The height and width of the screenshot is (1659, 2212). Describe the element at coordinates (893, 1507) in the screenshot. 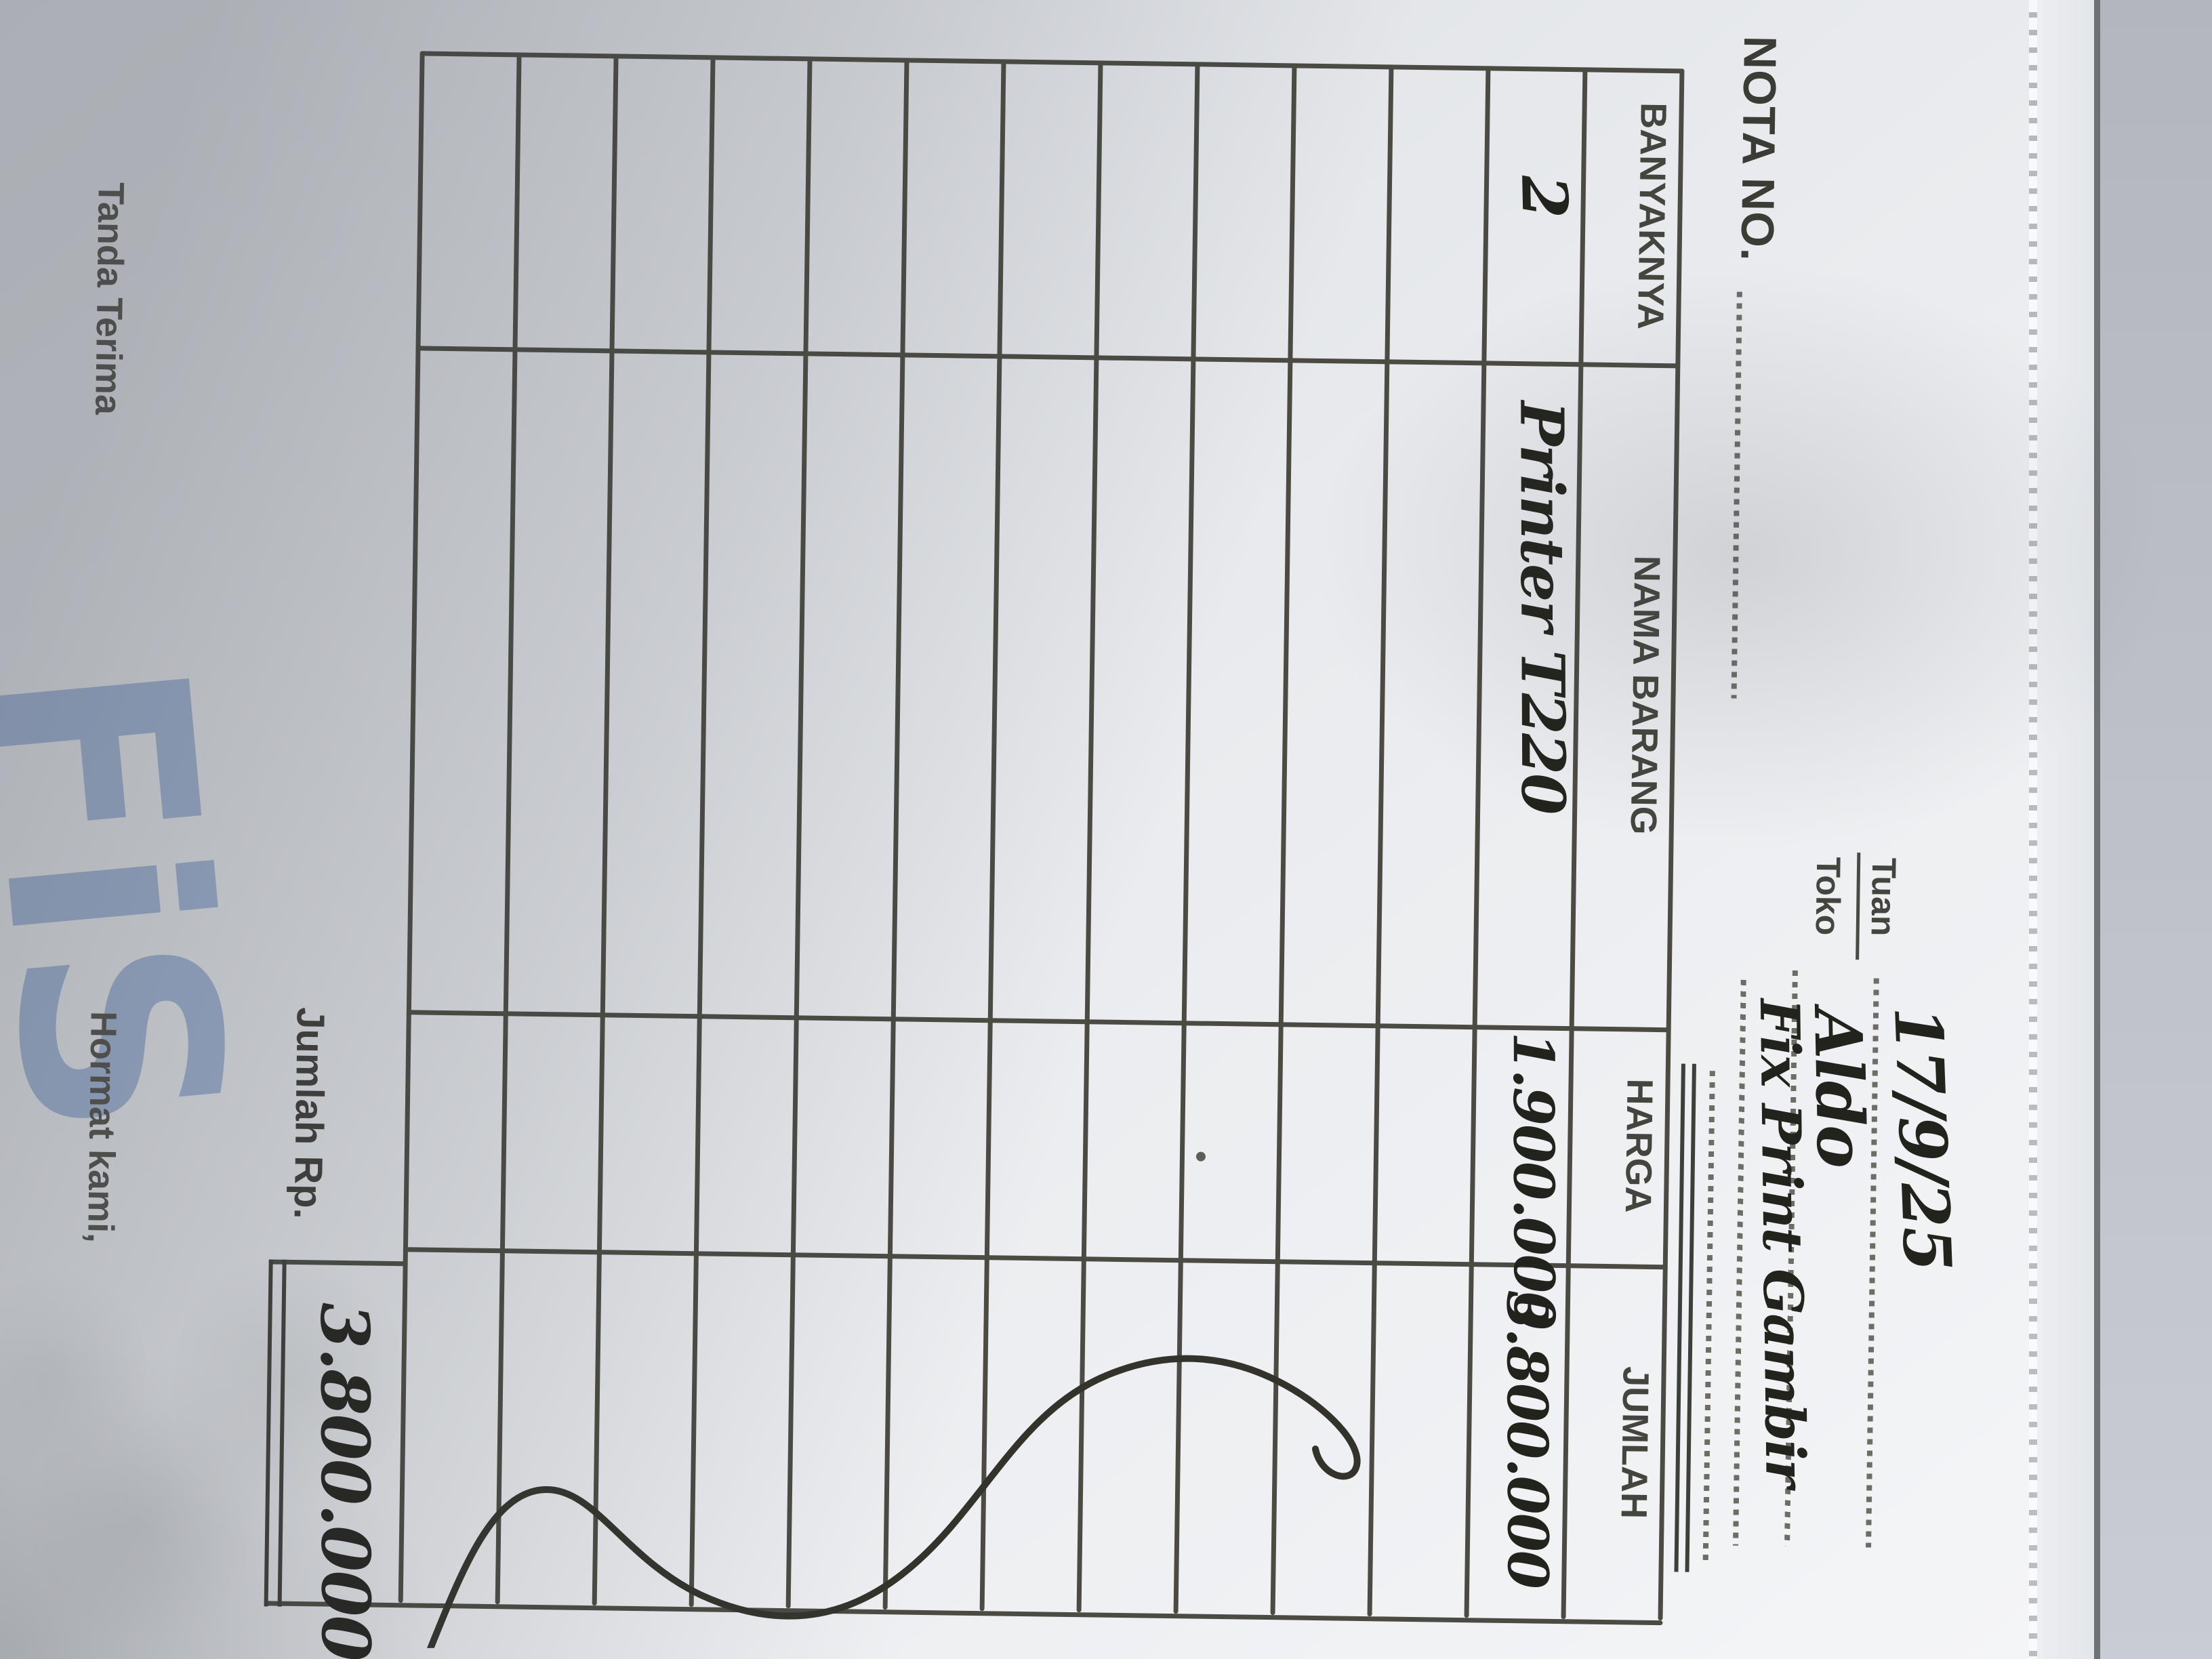

I see `signature-swoosh` at that location.